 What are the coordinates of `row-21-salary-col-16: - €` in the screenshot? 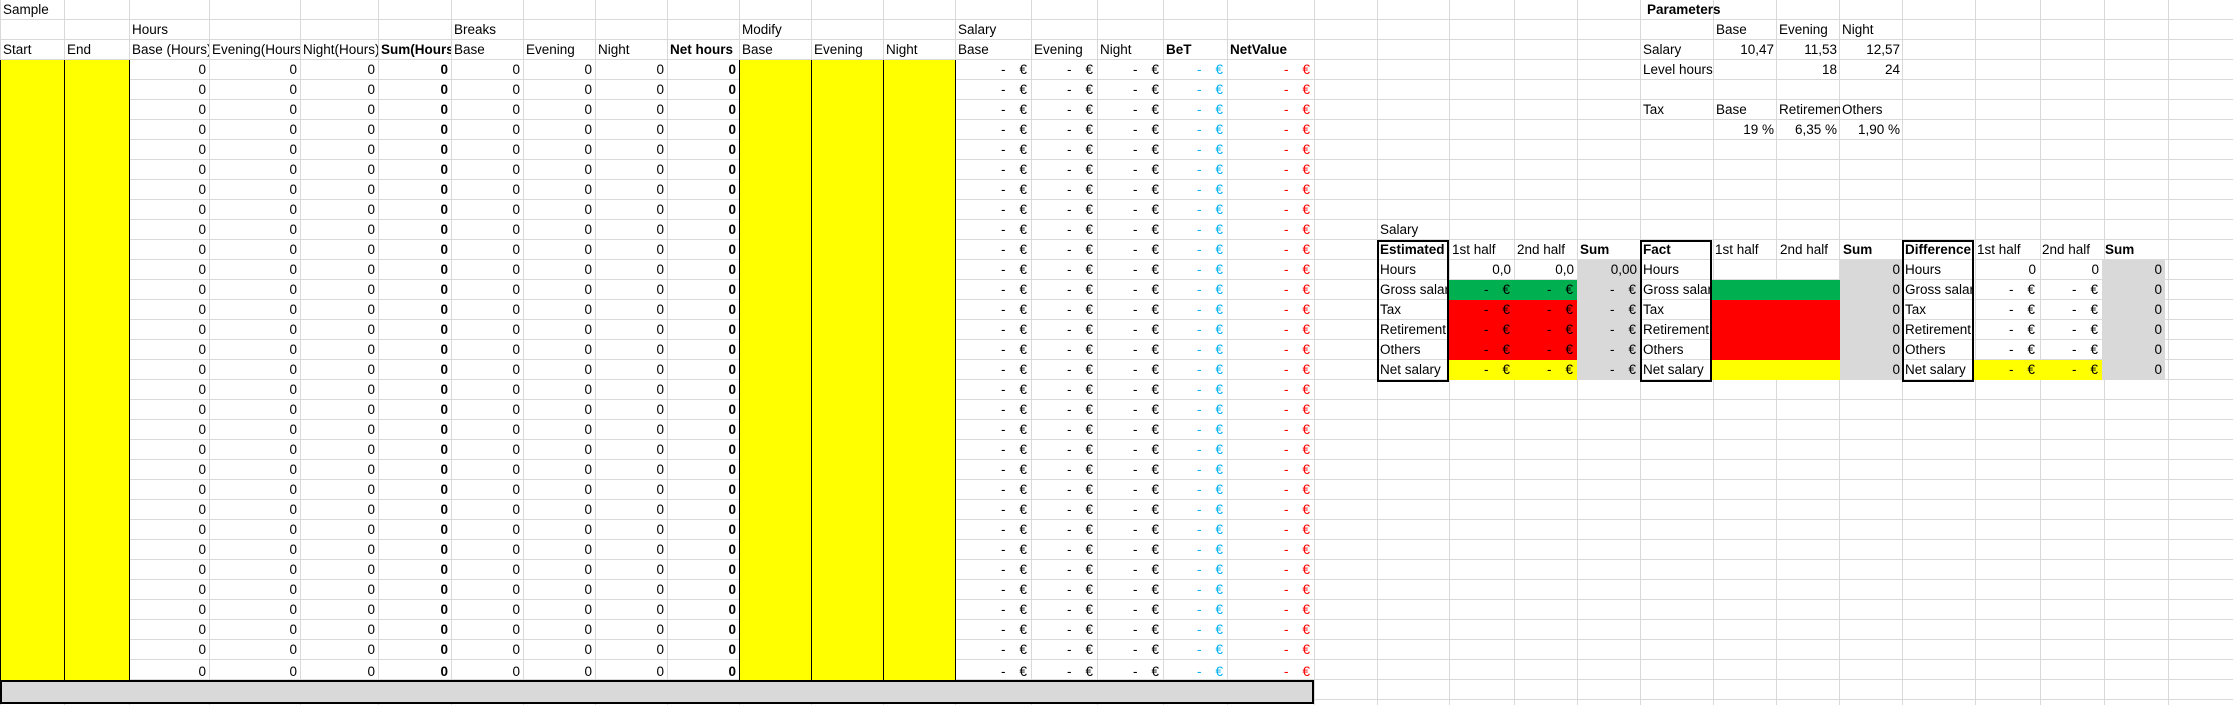 It's located at (1195, 490).